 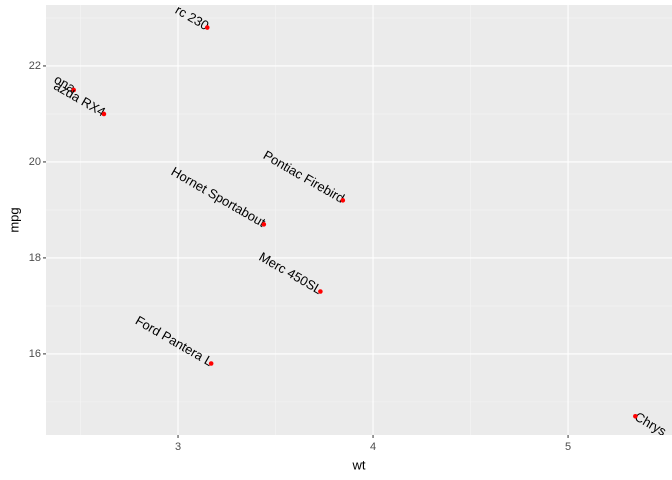 What do you see at coordinates (568, 447) in the screenshot?
I see `x-tick-label: 5` at bounding box center [568, 447].